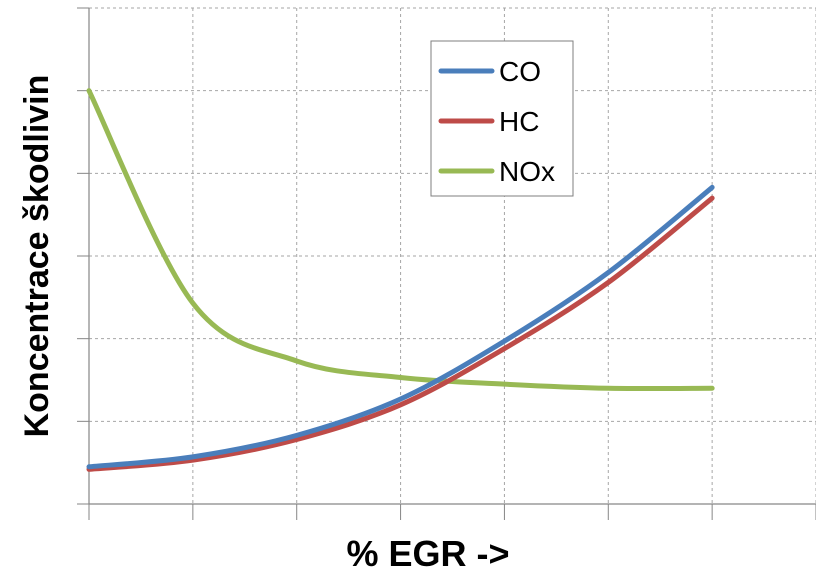 This screenshot has width=816, height=574. I want to click on legend-label-co: CO, so click(520, 71).